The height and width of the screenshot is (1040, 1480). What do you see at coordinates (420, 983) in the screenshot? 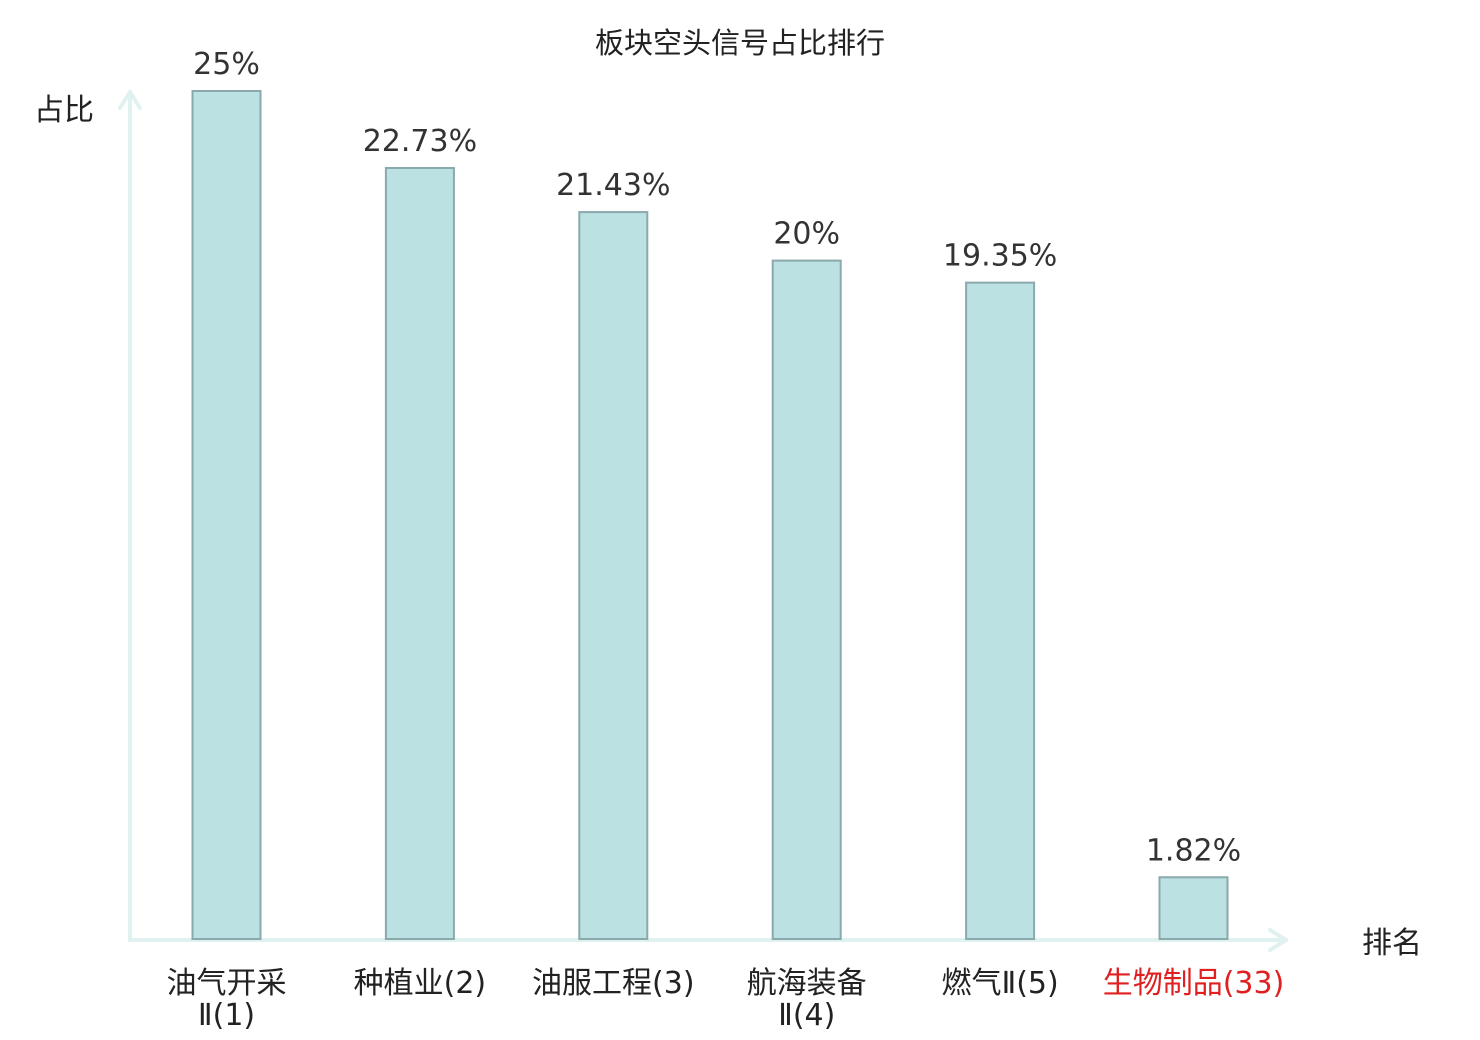
I see `category-label-2: 种植业(2)` at bounding box center [420, 983].